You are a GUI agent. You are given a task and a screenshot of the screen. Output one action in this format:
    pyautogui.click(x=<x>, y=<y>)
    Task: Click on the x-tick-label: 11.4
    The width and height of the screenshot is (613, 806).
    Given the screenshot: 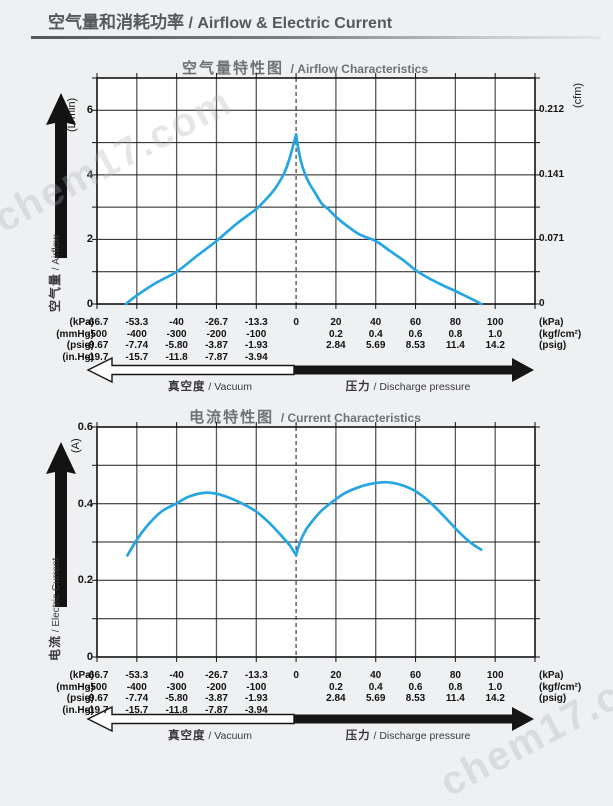 What is the action you would take?
    pyautogui.click(x=455, y=698)
    